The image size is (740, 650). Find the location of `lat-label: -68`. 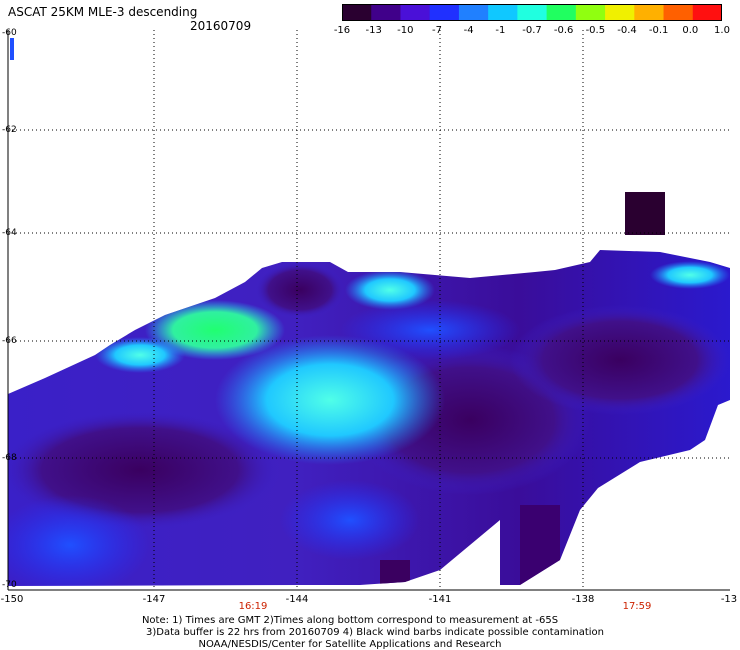

lat-label: -68 is located at coordinates (9, 458).